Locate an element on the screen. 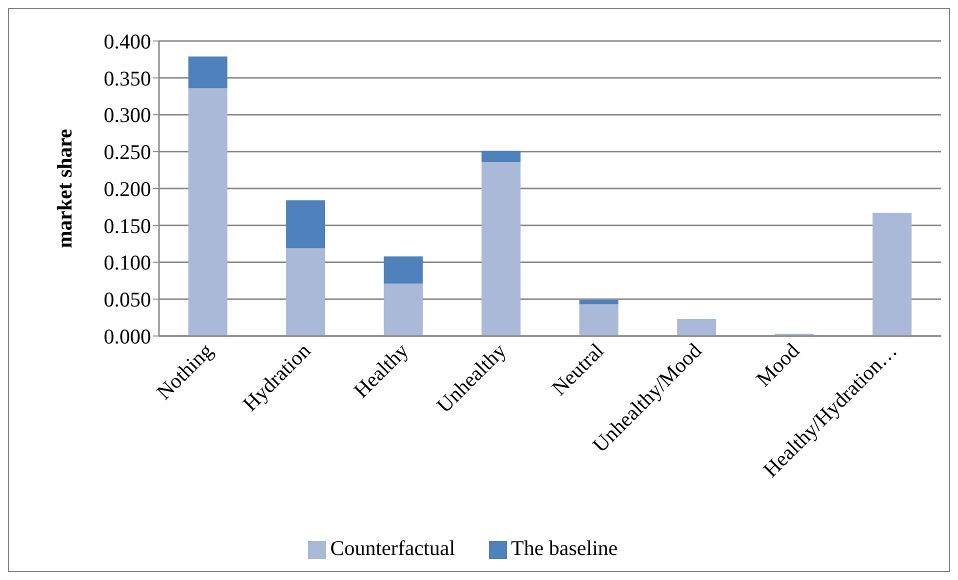 The image size is (958, 580). y-tick-label: 0.300 is located at coordinates (127, 115).